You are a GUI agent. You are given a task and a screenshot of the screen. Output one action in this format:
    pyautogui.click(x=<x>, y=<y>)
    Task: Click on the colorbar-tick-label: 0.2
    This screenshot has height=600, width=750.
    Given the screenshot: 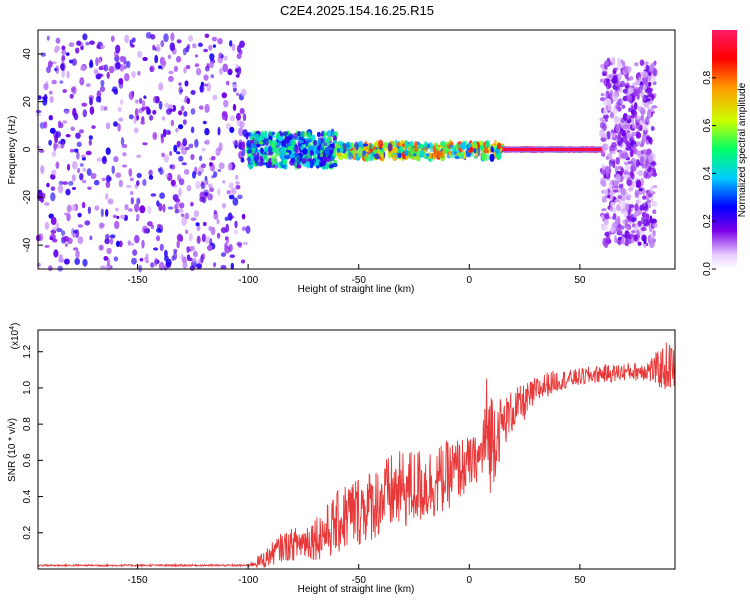 What is the action you would take?
    pyautogui.click(x=707, y=221)
    